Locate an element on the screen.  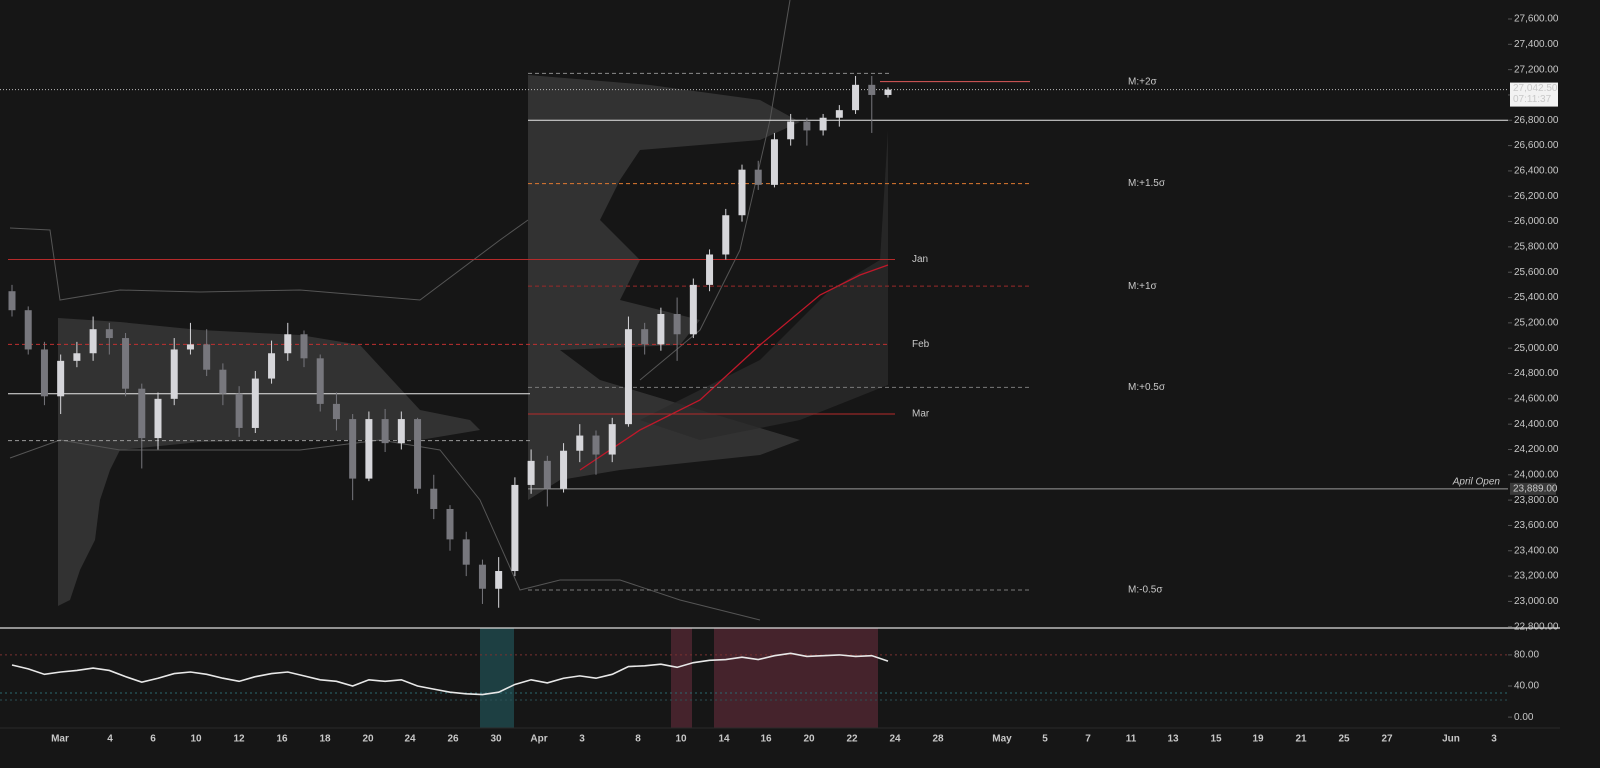
y-tick-label: 25,800.00 is located at coordinates (1536, 247).